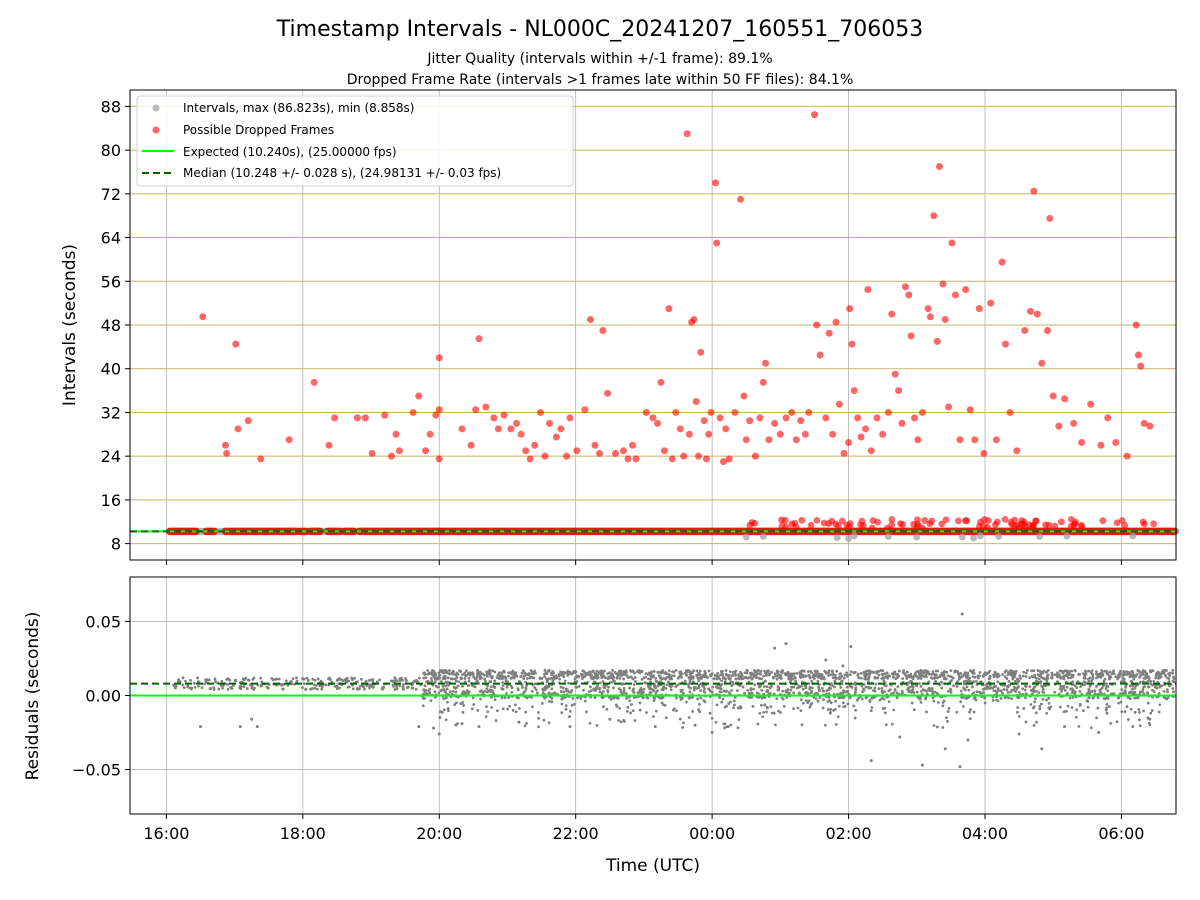 This screenshot has height=900, width=1200. Describe the element at coordinates (111, 325) in the screenshot. I see `intervals-y-tick-label: 48` at that location.